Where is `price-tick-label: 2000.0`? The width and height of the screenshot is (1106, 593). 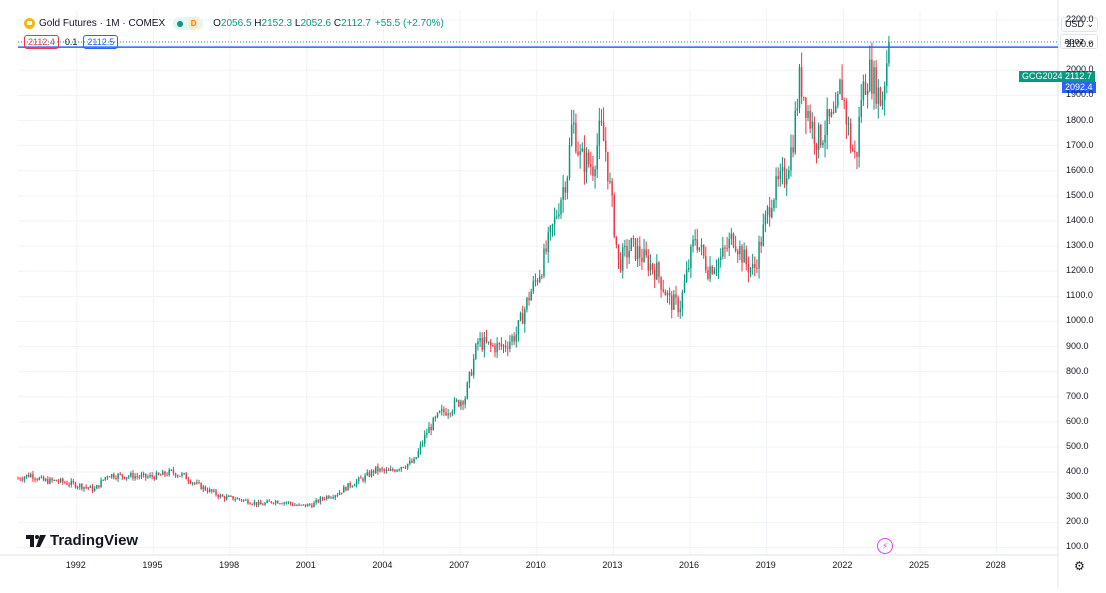
price-tick-label: 2000.0 is located at coordinates (1080, 69).